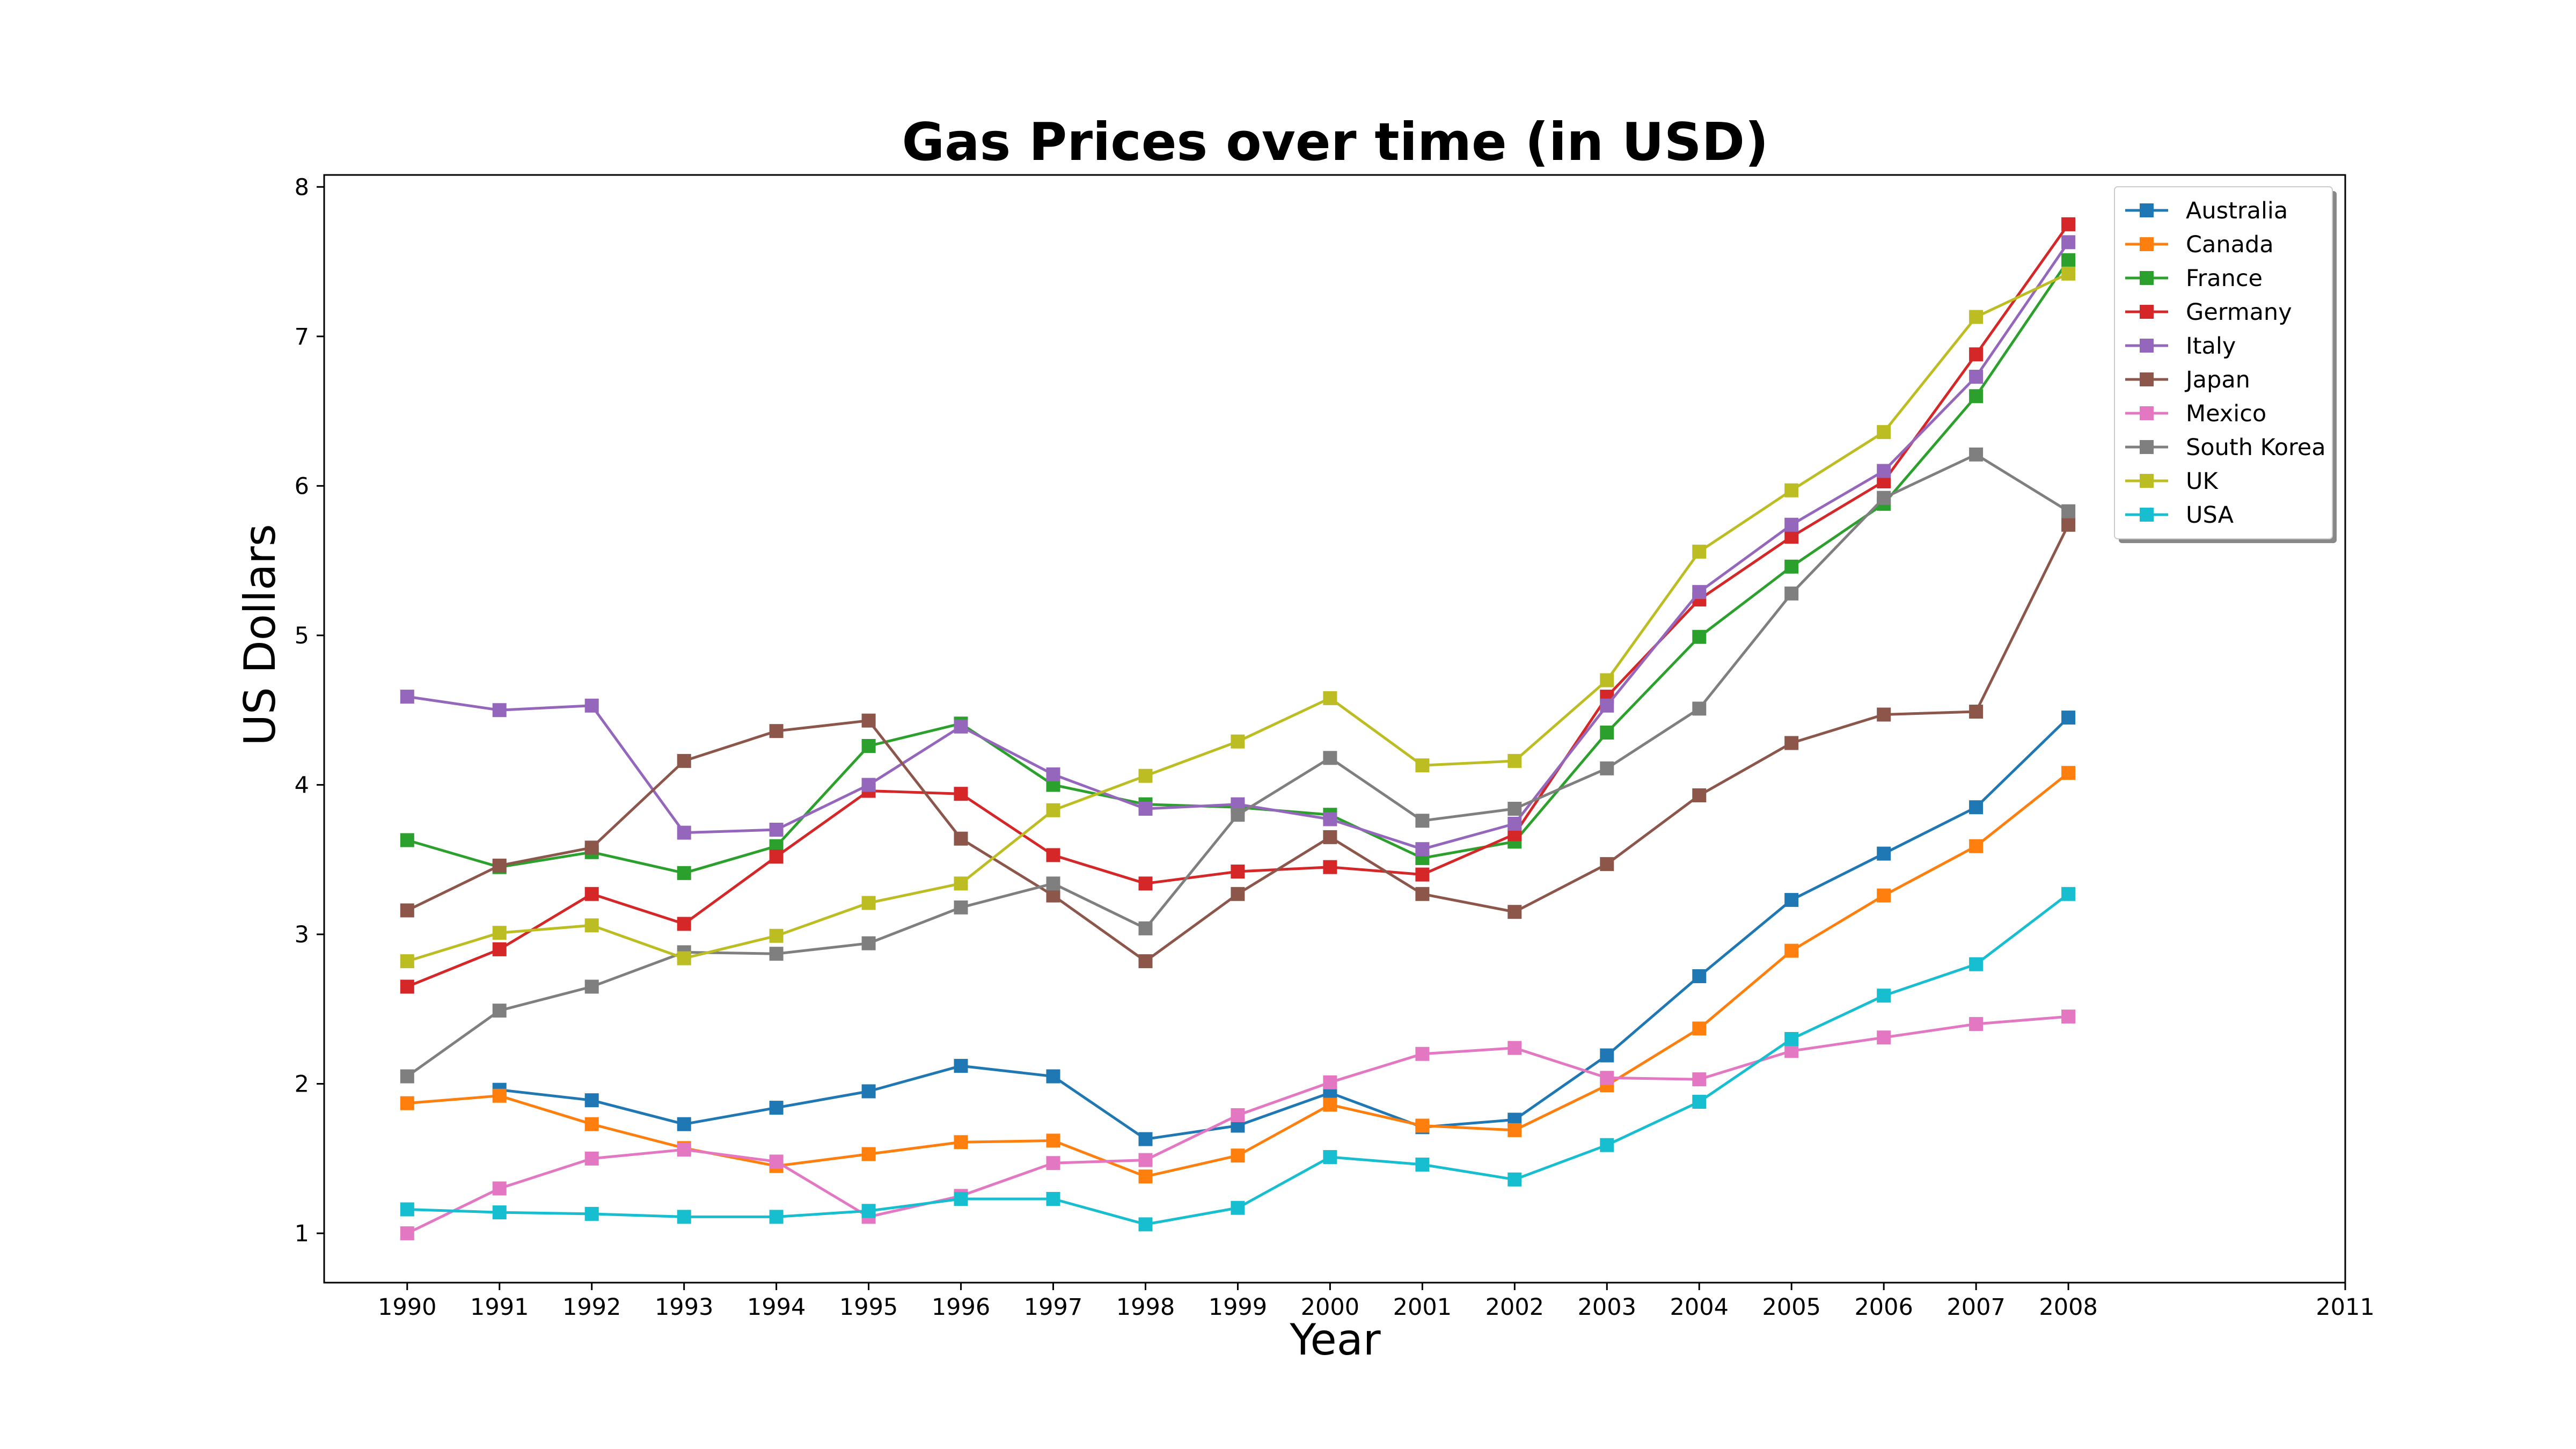 The image size is (2576, 1449). Describe the element at coordinates (260, 634) in the screenshot. I see `y-axis-label: US Dollars` at that location.